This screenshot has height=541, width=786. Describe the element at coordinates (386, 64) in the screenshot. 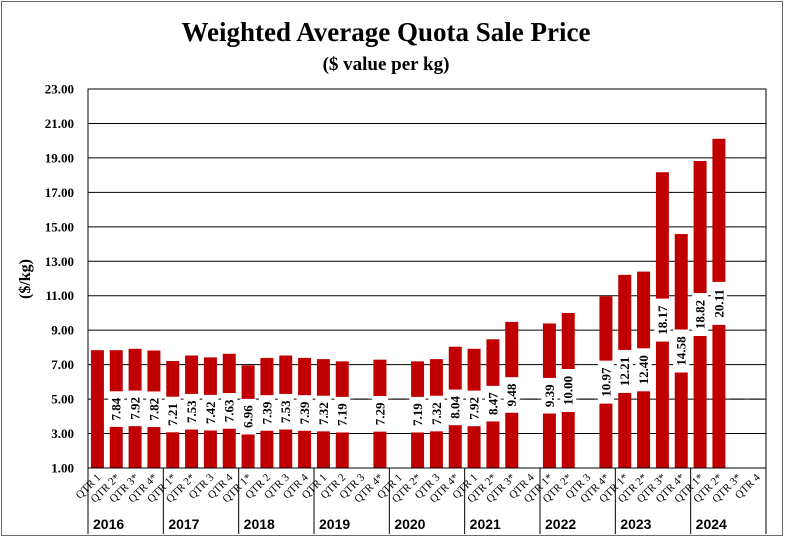

I see `chart-subtitle: ($ value per kg)` at that location.